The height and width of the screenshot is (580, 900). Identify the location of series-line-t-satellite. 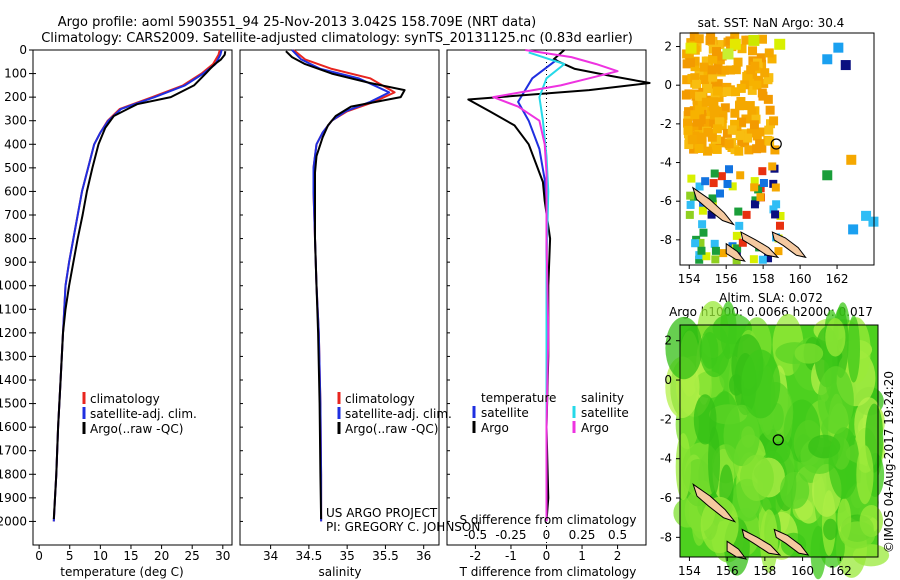
(537, 290).